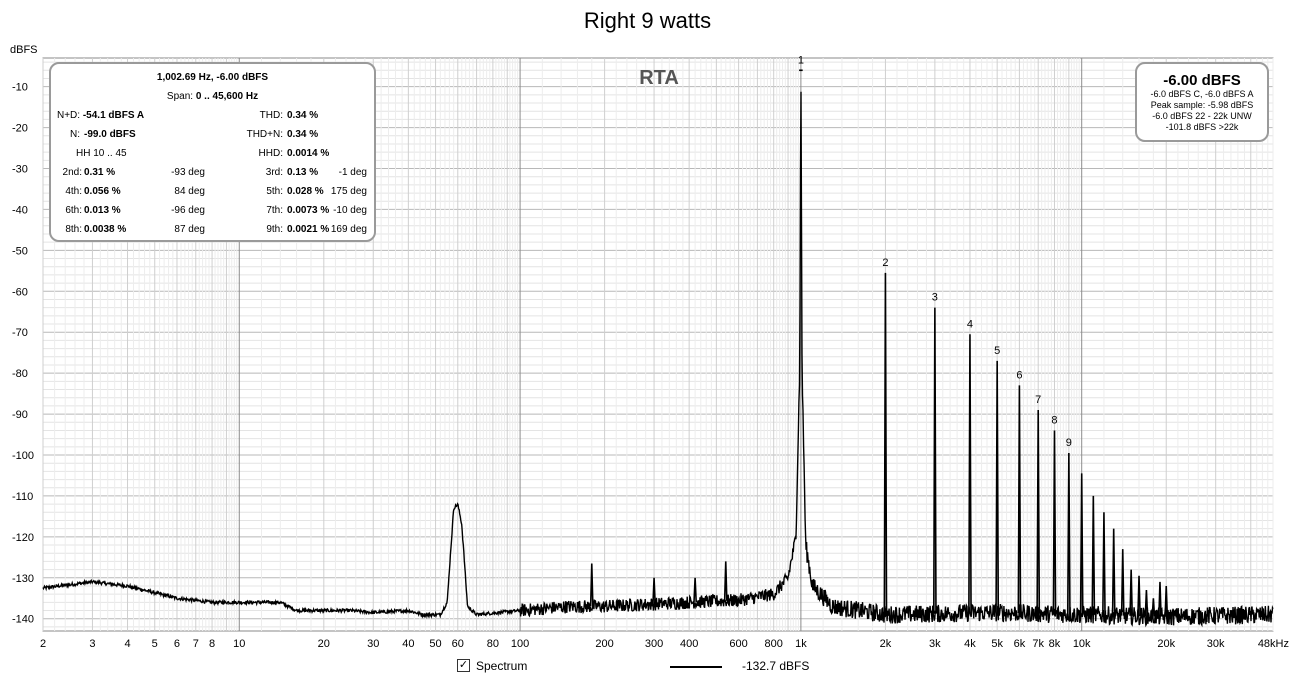 The width and height of the screenshot is (1295, 682). What do you see at coordinates (102, 210) in the screenshot?
I see `harmonic-cell: 0.013 %` at bounding box center [102, 210].